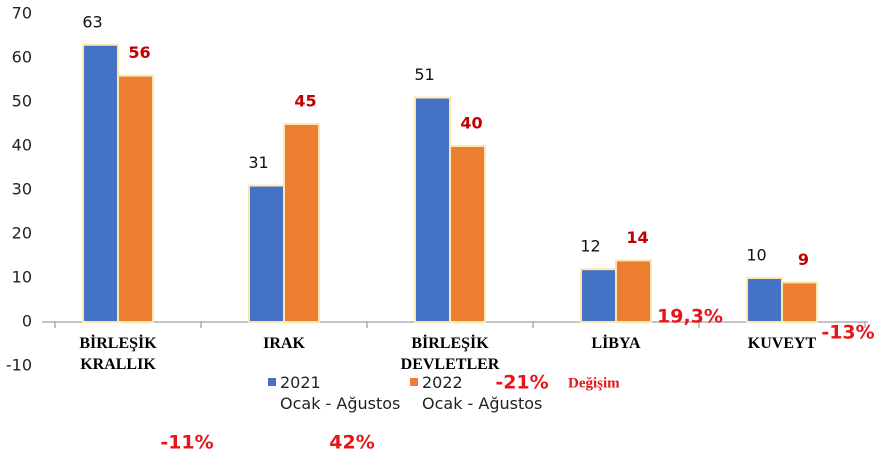 The image size is (875, 457). I want to click on data-label: 12, so click(590, 246).